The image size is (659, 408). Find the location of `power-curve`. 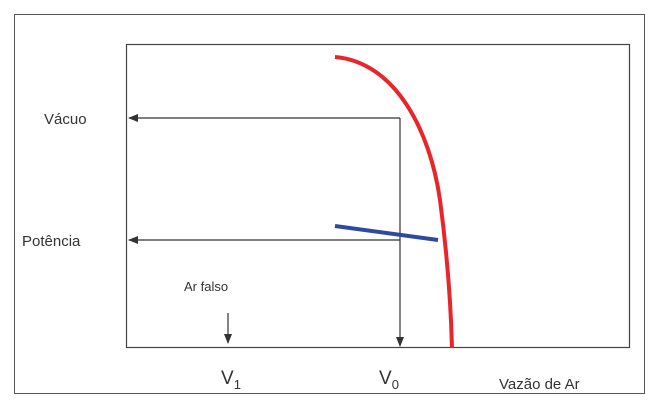

power-curve is located at coordinates (386, 233).